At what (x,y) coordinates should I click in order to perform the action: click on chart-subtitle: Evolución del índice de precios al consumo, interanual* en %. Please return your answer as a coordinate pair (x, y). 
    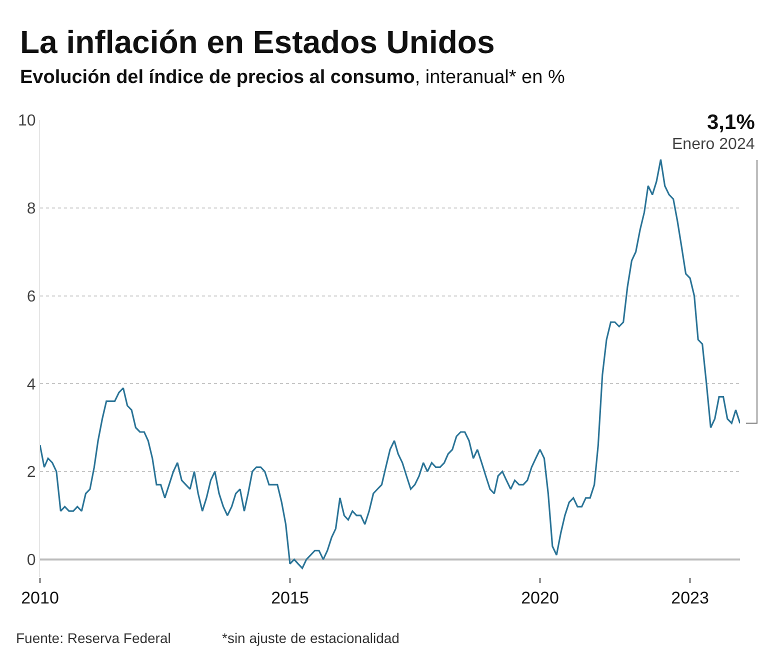
    Looking at the image, I should click on (292, 77).